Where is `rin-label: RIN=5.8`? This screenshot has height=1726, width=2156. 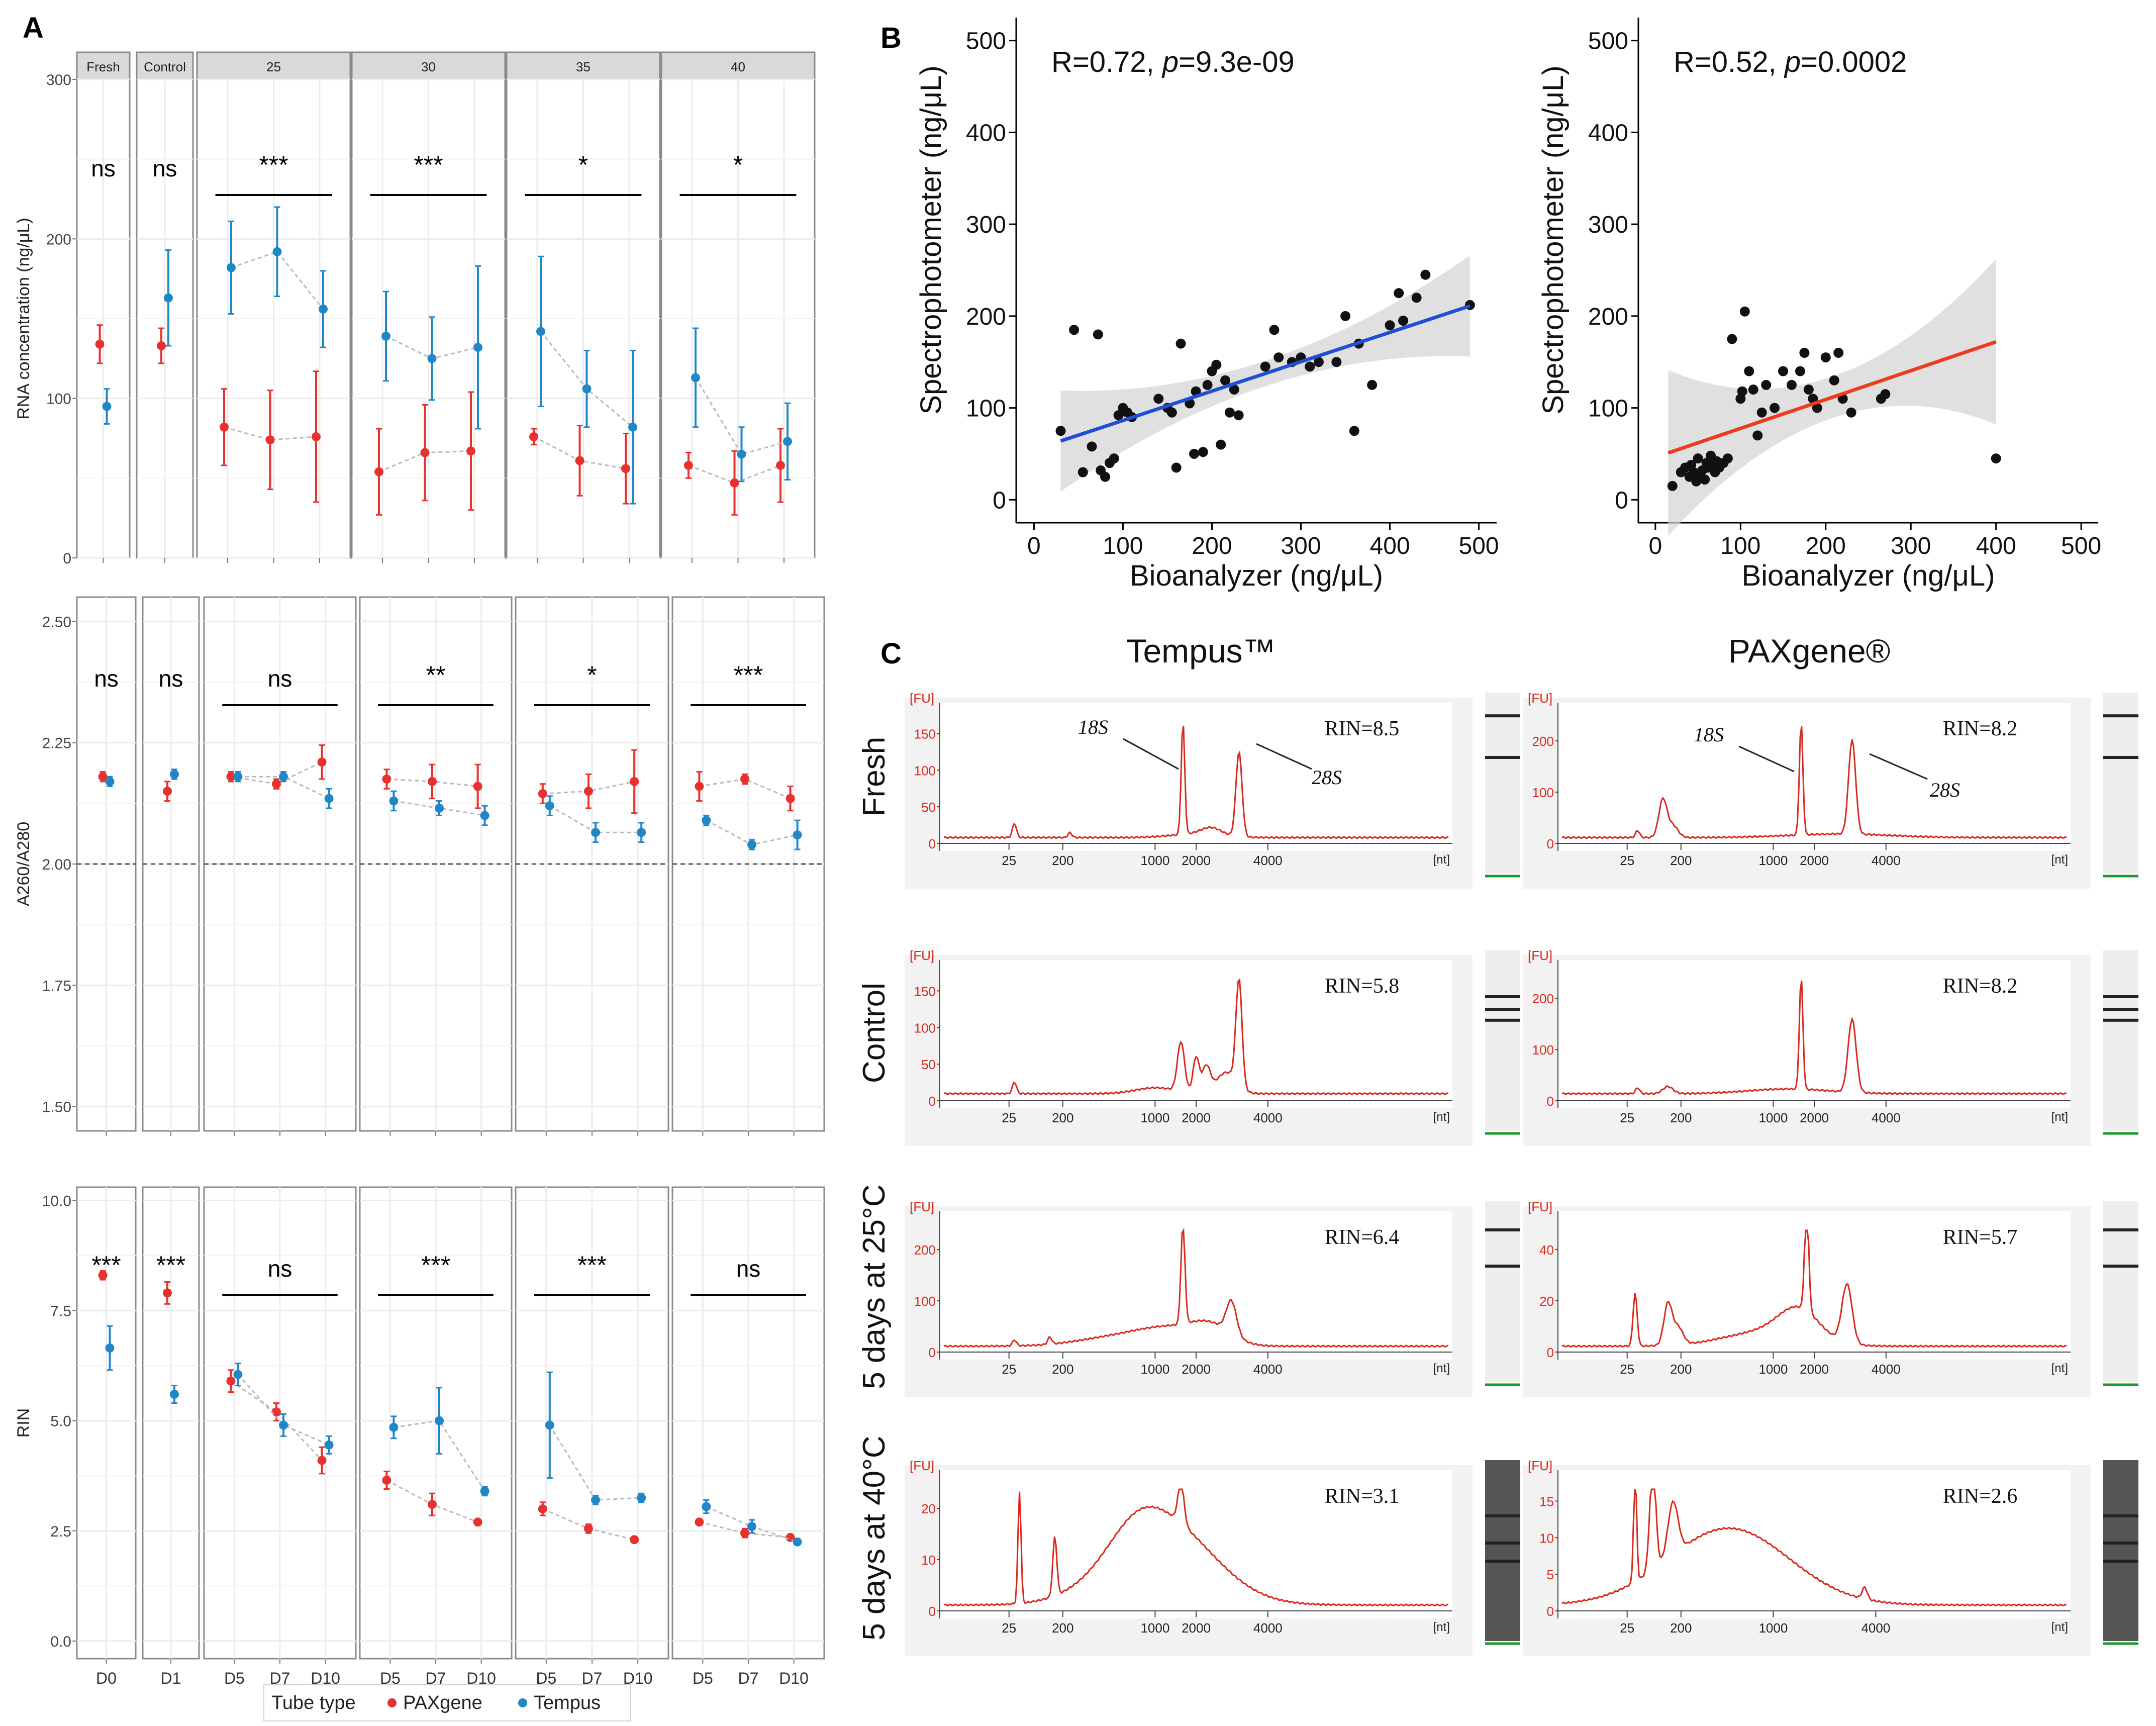 rin-label: RIN=5.8 is located at coordinates (1362, 986).